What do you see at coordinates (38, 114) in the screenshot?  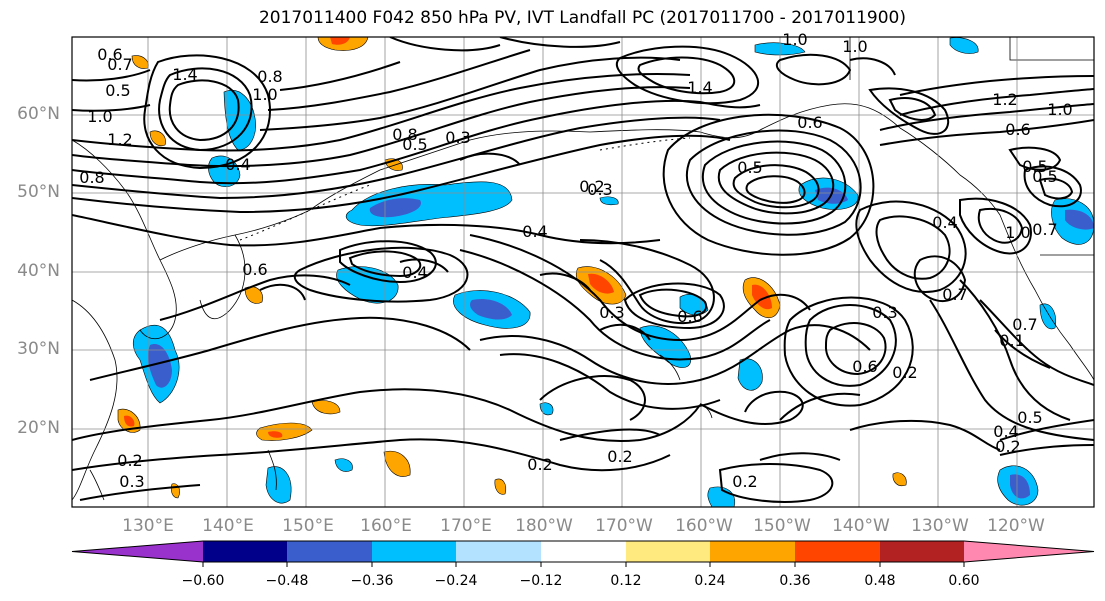 I see `lat-label: 60°N` at bounding box center [38, 114].